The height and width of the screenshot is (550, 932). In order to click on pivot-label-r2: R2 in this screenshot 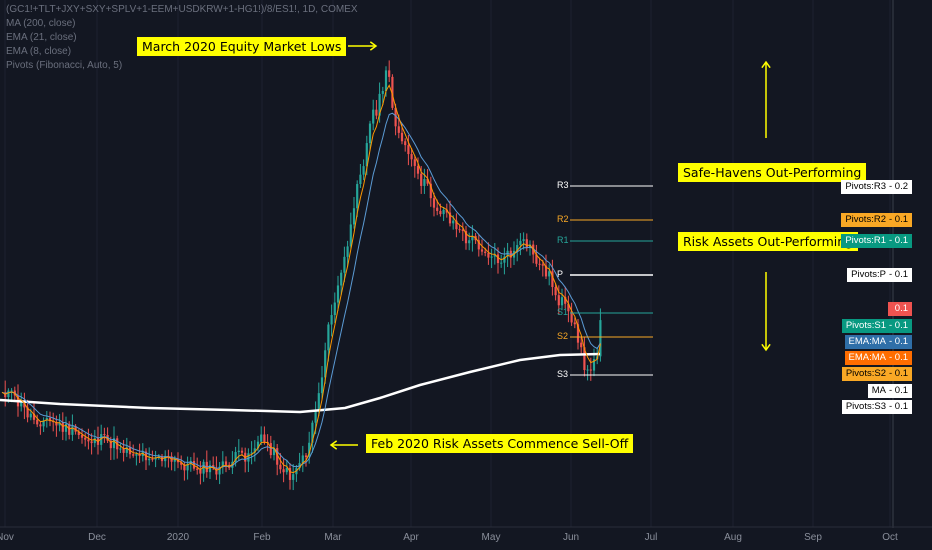, I will do `click(563, 219)`.